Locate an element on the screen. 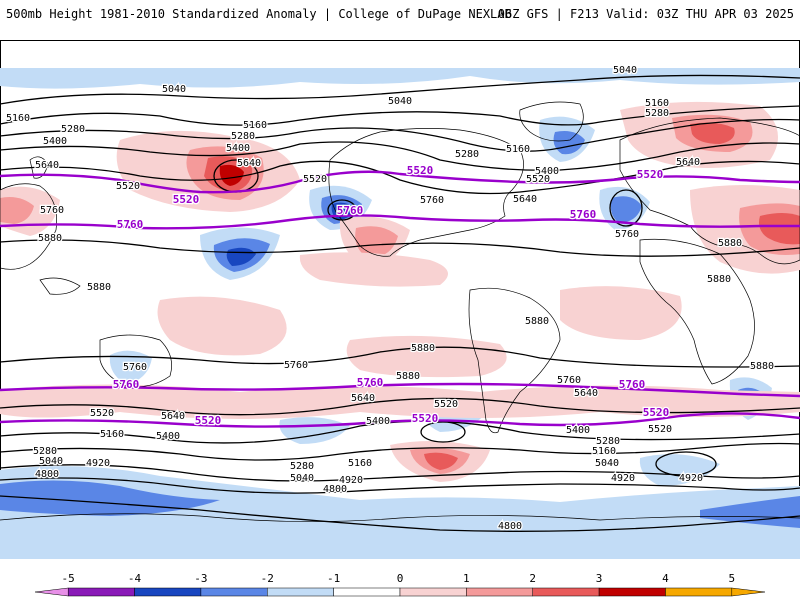  contour-4800-south is located at coordinates (400, 513).